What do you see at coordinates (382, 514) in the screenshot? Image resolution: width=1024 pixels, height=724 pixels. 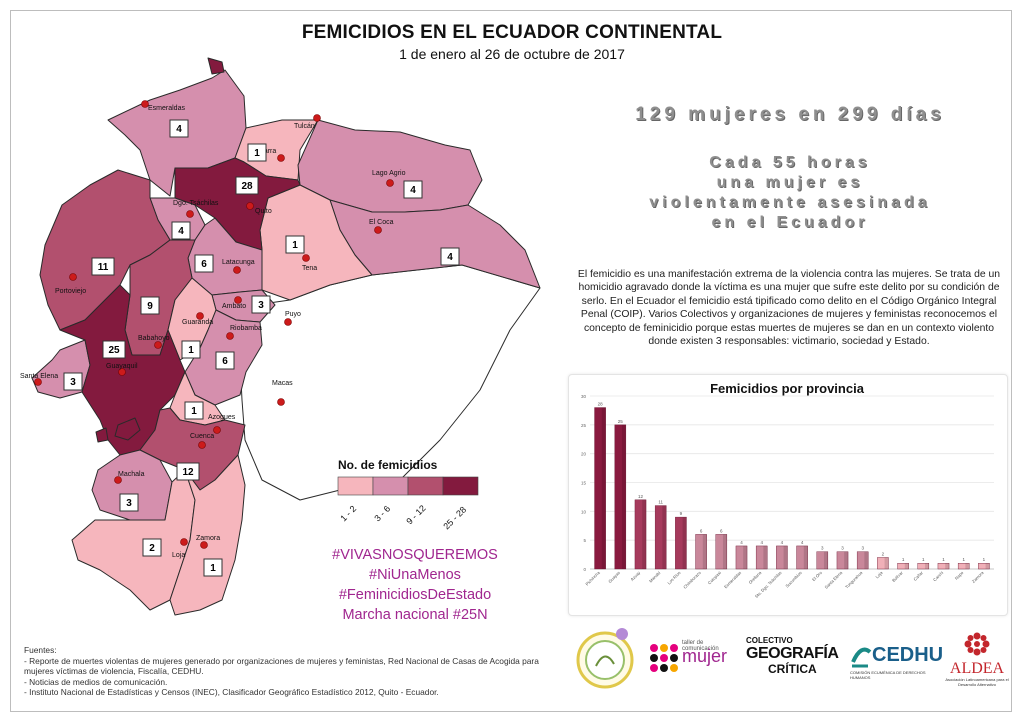 I see `legend-range-label: 3 - 6` at bounding box center [382, 514].